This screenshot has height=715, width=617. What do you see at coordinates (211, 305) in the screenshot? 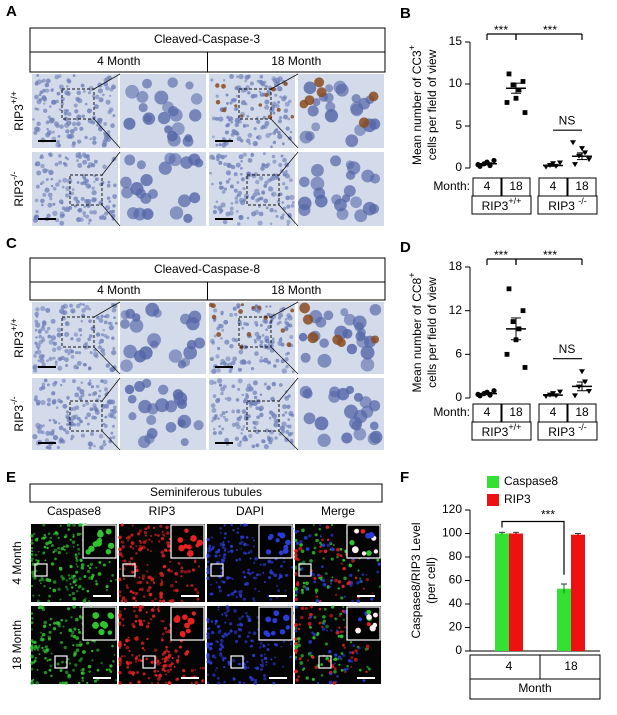
I see `stained-cell` at bounding box center [211, 305].